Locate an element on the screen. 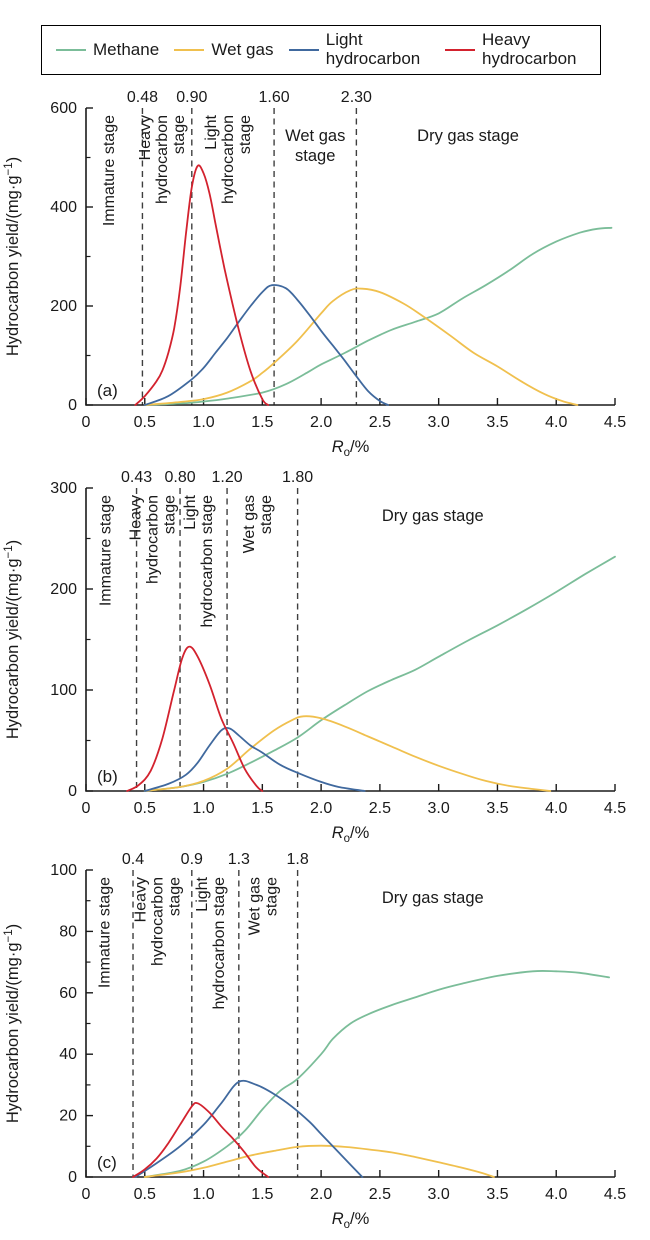 The width and height of the screenshot is (650, 1240). legend-item-light-hydrocarbon: Light hydrocarbon is located at coordinates (359, 49).